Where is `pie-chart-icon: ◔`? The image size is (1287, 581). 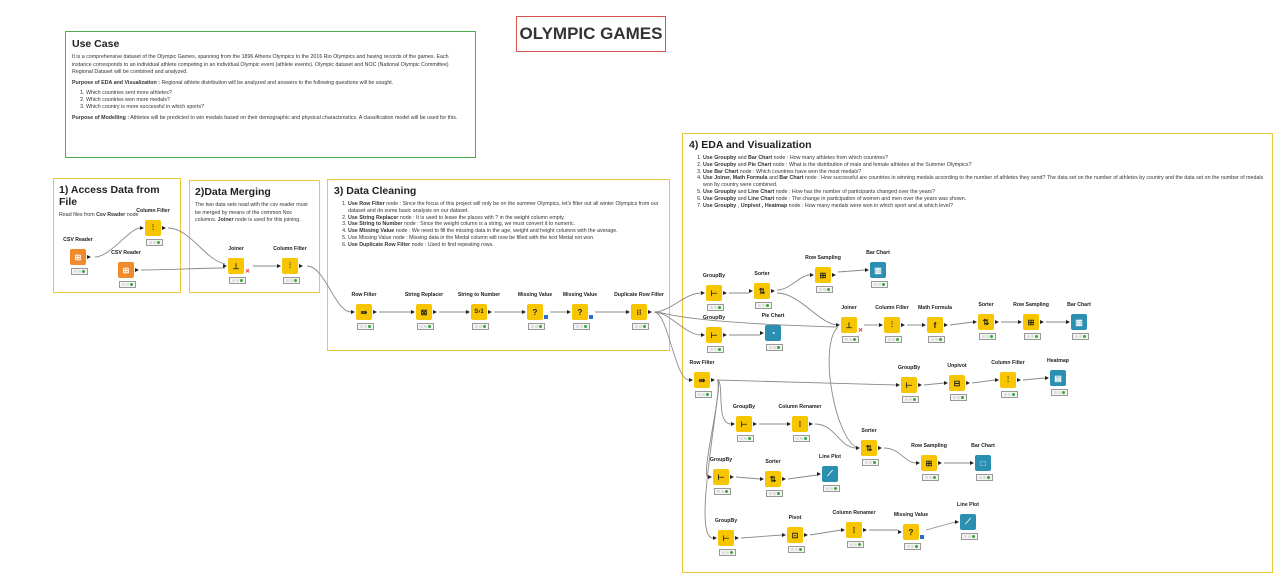
pie-chart-icon: ◔ is located at coordinates (773, 333).